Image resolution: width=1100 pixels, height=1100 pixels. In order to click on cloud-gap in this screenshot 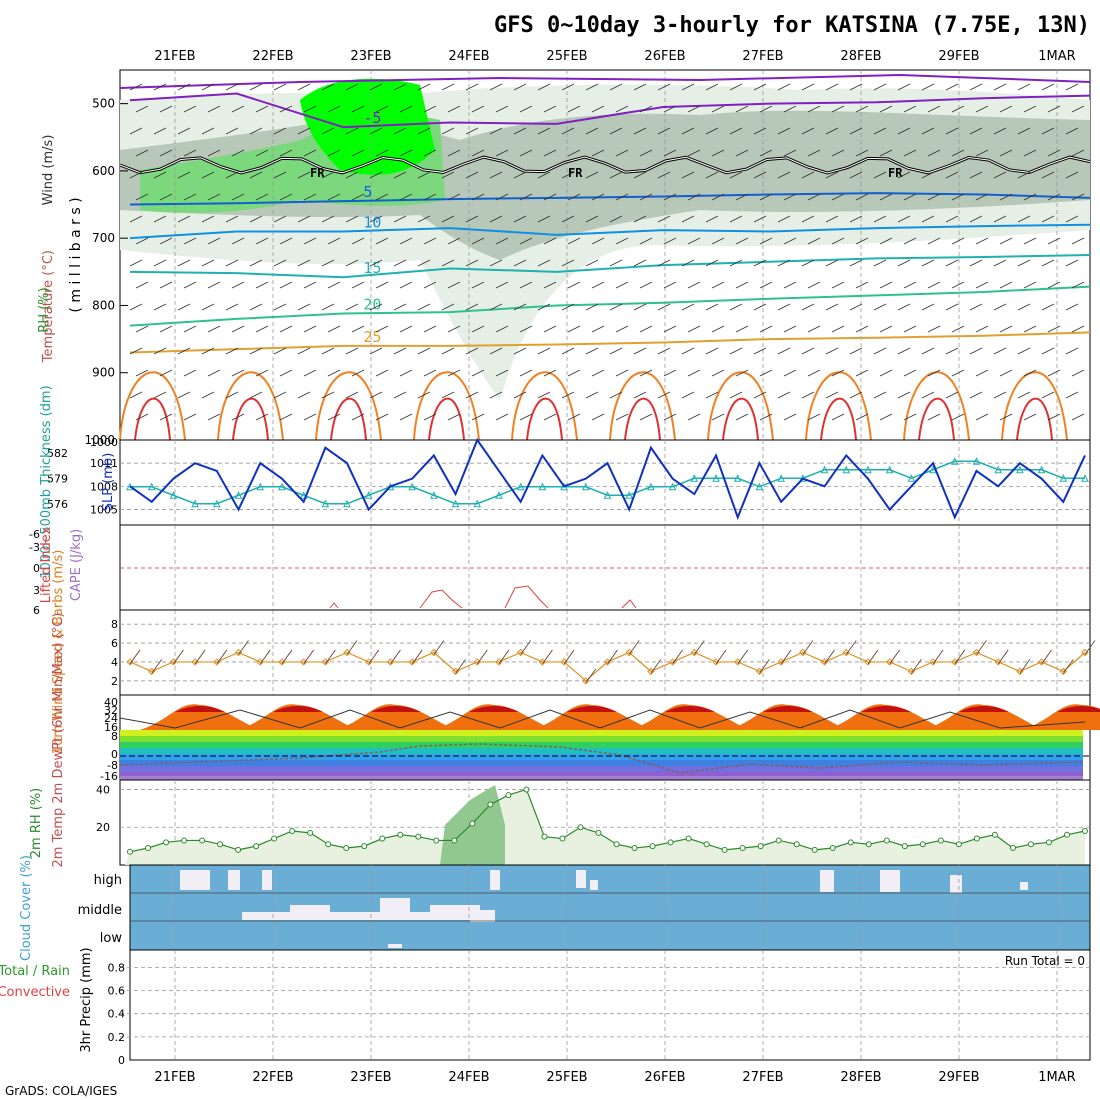, I will do `click(890, 881)`.